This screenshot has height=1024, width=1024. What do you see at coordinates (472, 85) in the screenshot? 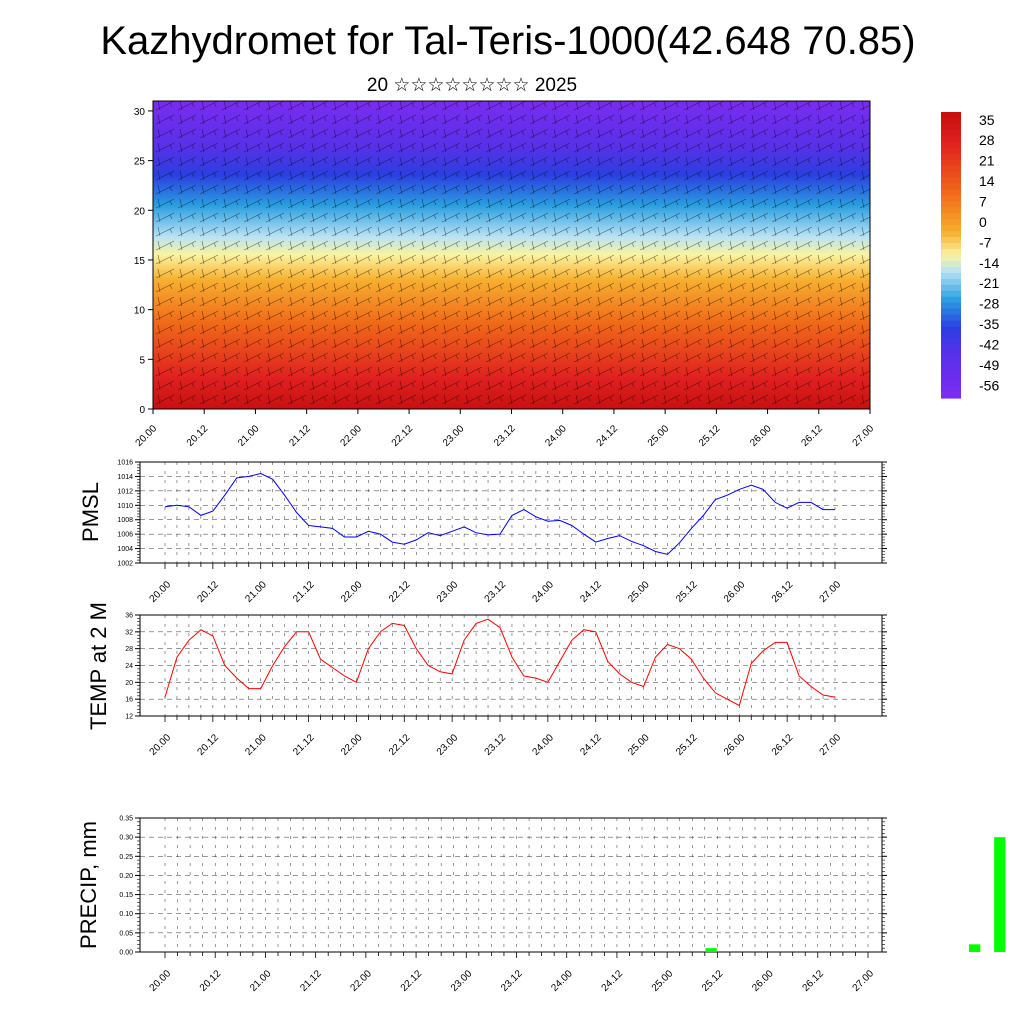
I see `page-subtitle: 20 ☆☆☆☆☆☆☆☆ 2025` at bounding box center [472, 85].